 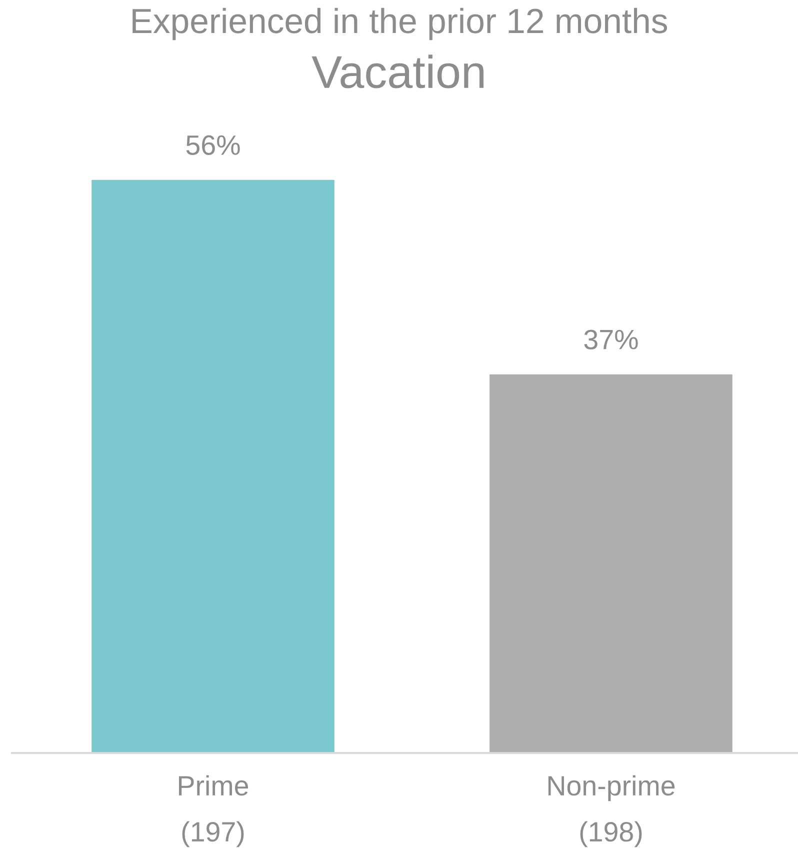 What do you see at coordinates (213, 811) in the screenshot?
I see `x-tick-label: Prime (197)` at bounding box center [213, 811].